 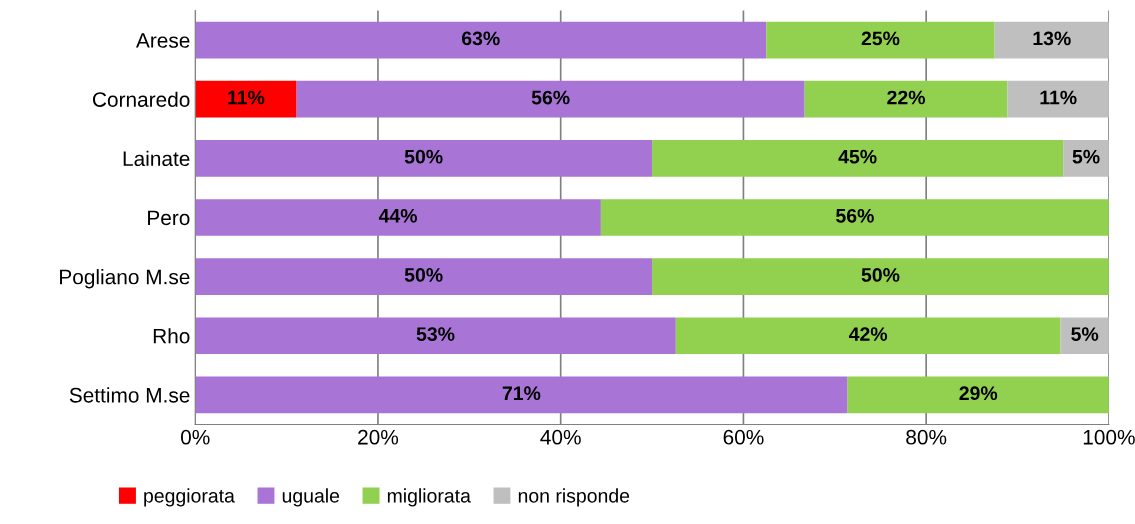 I want to click on y-tick-label: Pogliano M.se, so click(x=125, y=279).